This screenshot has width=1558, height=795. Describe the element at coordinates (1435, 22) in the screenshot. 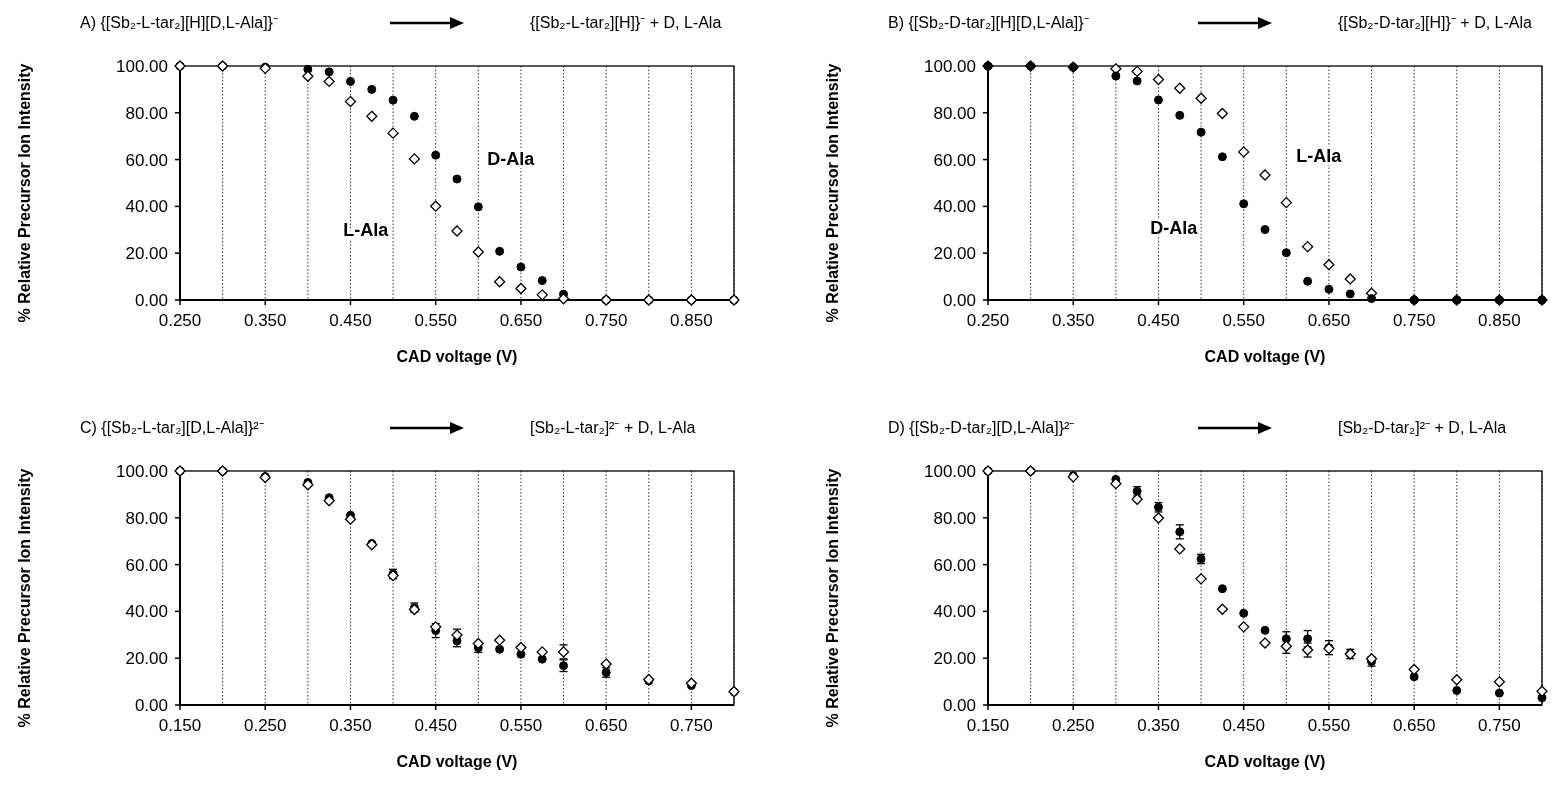

I see `chart-subtitle: {[Sb₂-D-tar₂][H]}⁻ + D, L-Ala` at that location.